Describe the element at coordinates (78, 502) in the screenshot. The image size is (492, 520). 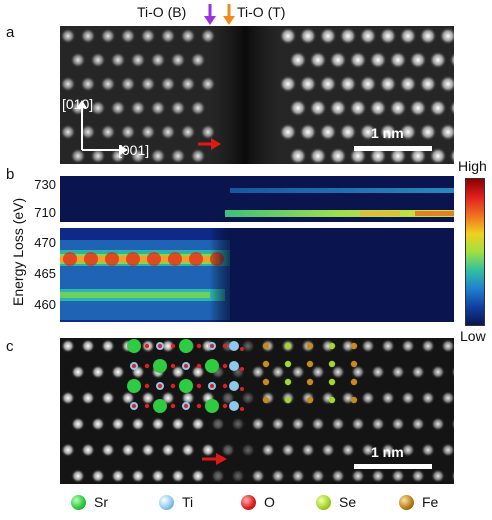
I see `legend-sr-icon` at that location.